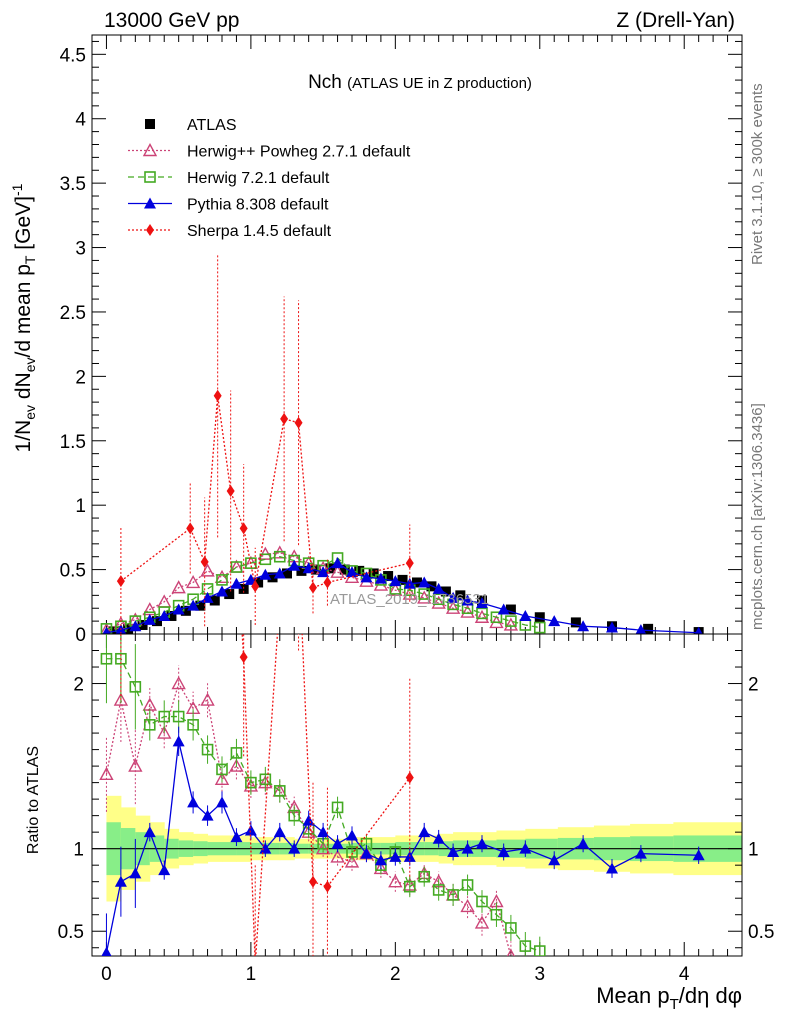 The width and height of the screenshot is (786, 1024). Describe the element at coordinates (326, 795) in the screenshot. I see `series-4-ratio-line` at that location.